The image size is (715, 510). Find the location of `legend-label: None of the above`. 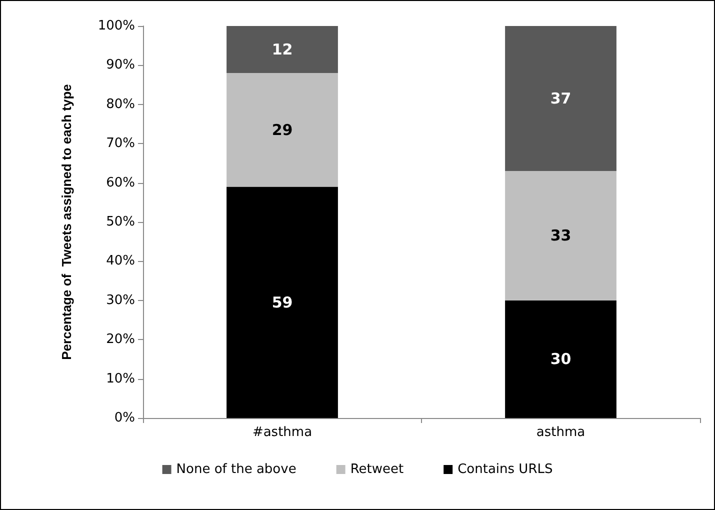

legend-label: None of the above is located at coordinates (236, 469).